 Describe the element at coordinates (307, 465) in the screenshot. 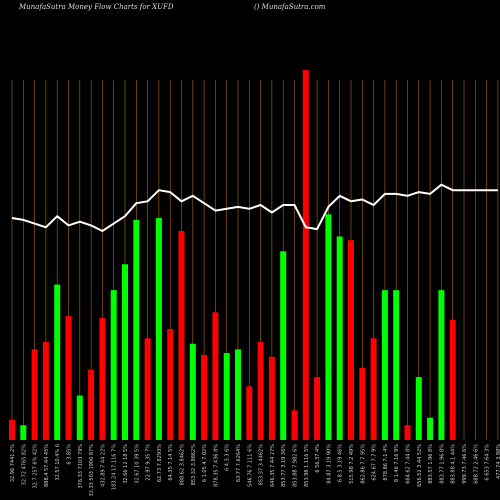

I see `x-tick-label: 853.98 1.116 5%` at that location.